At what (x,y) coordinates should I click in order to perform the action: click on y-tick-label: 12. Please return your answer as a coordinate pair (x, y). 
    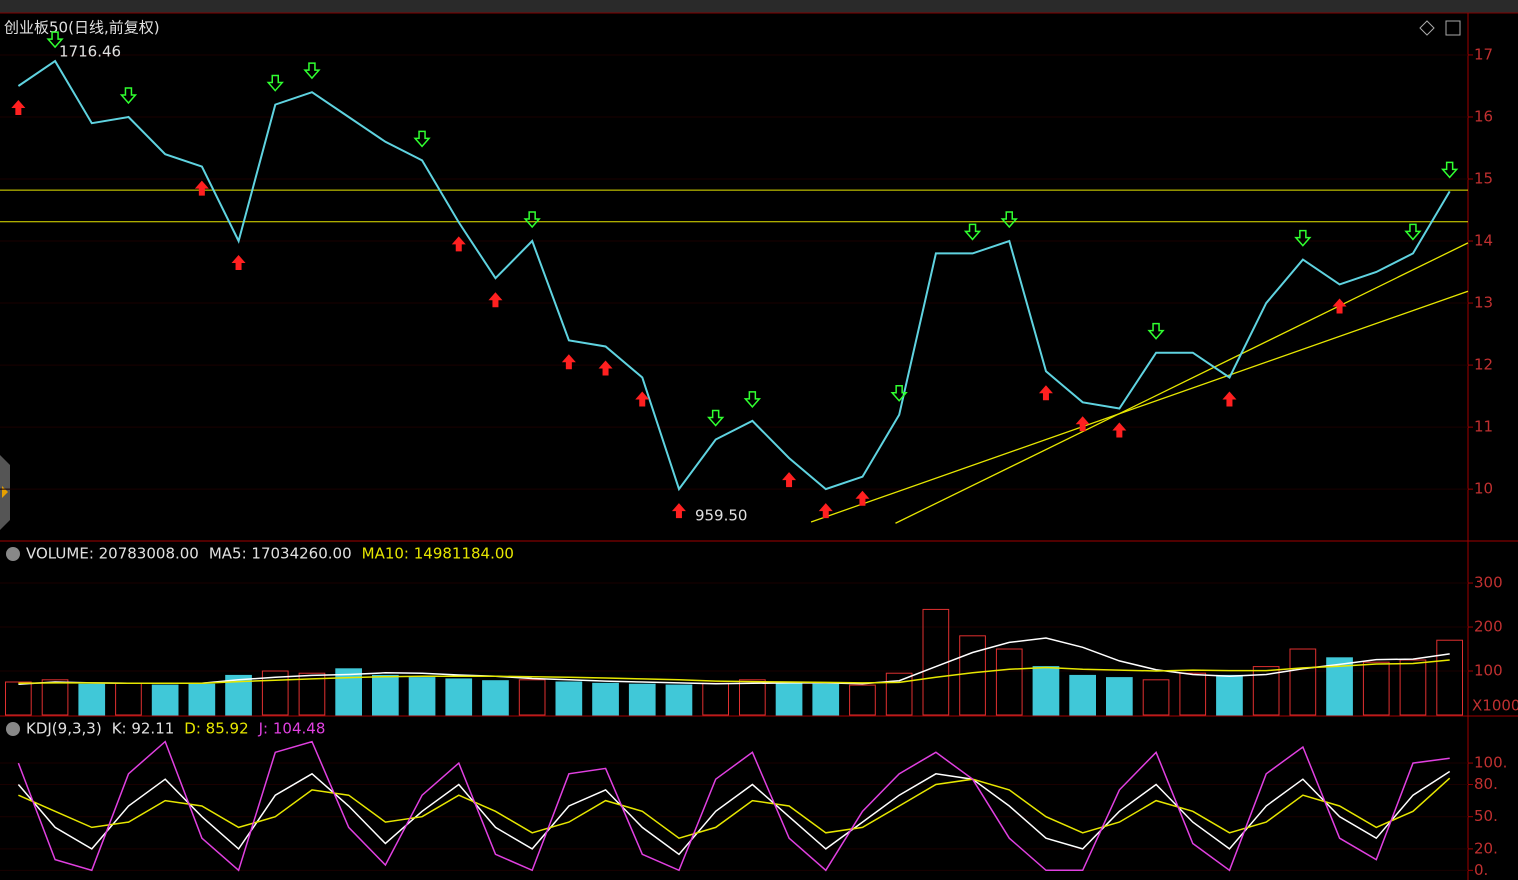
    Looking at the image, I should click on (1483, 365).